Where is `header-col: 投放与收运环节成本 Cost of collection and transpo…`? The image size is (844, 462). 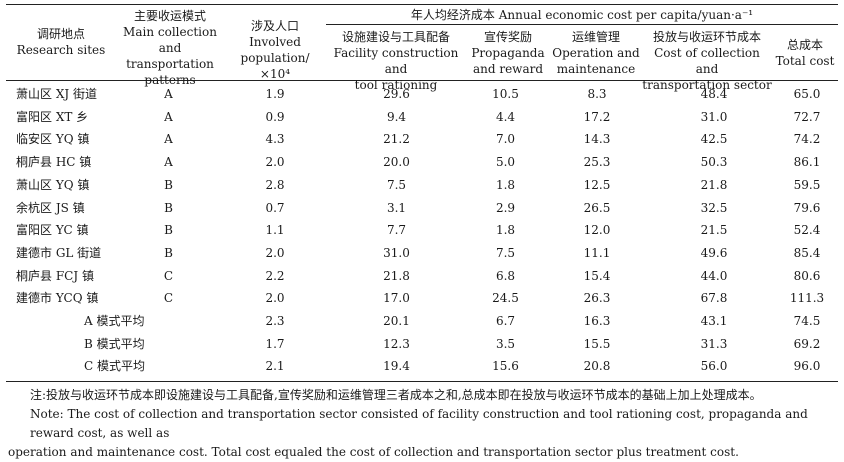
header-col: 投放与收运环节成本 Cost of collection and transpo… is located at coordinates (707, 61).